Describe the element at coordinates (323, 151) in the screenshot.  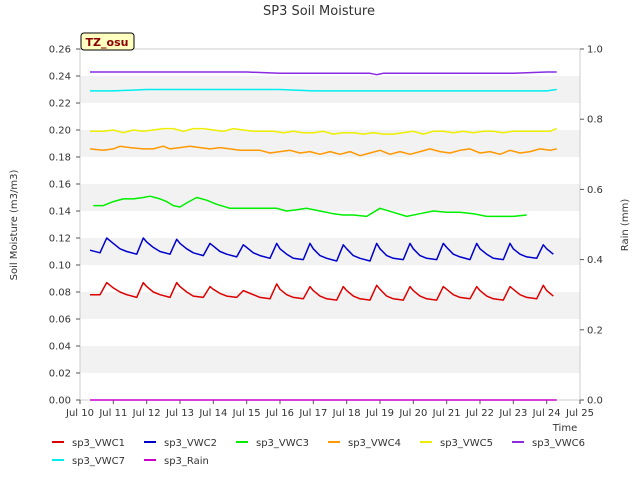
I see `series-line-sp3-vwc4` at that location.